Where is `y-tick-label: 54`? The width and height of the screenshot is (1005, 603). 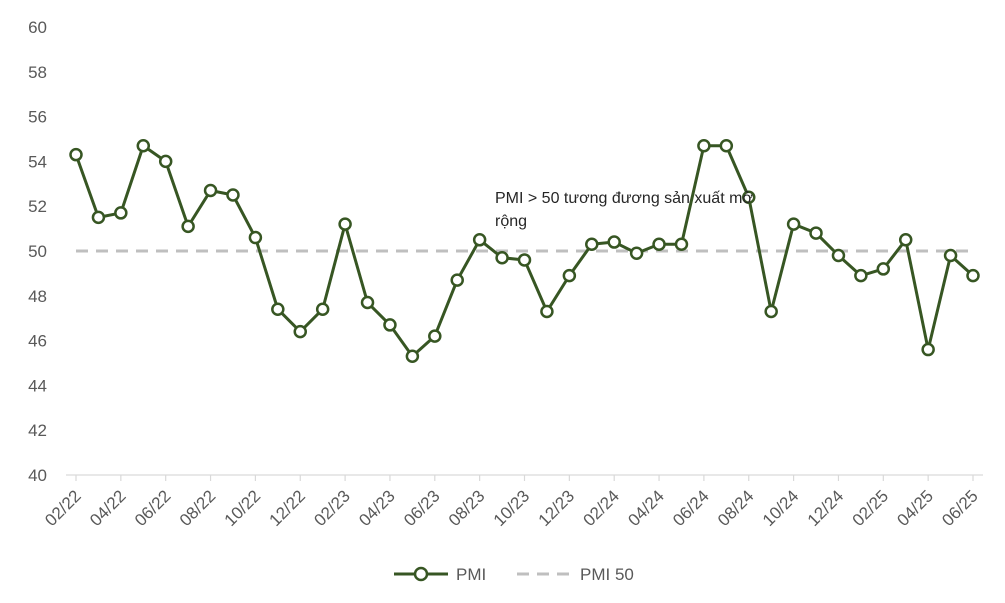 y-tick-label: 54 is located at coordinates (37, 161).